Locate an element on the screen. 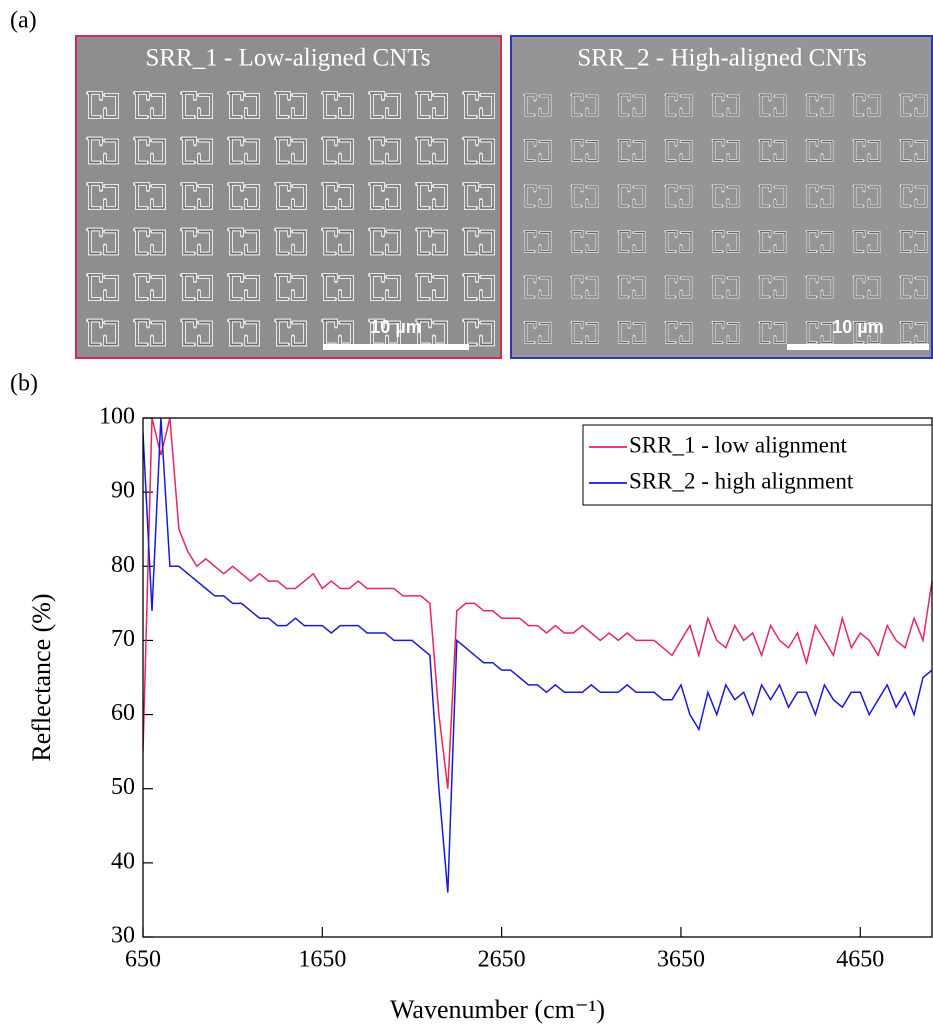  sem-image: SRR_2 - High-aligned CNTs 10 µm is located at coordinates (721, 197).